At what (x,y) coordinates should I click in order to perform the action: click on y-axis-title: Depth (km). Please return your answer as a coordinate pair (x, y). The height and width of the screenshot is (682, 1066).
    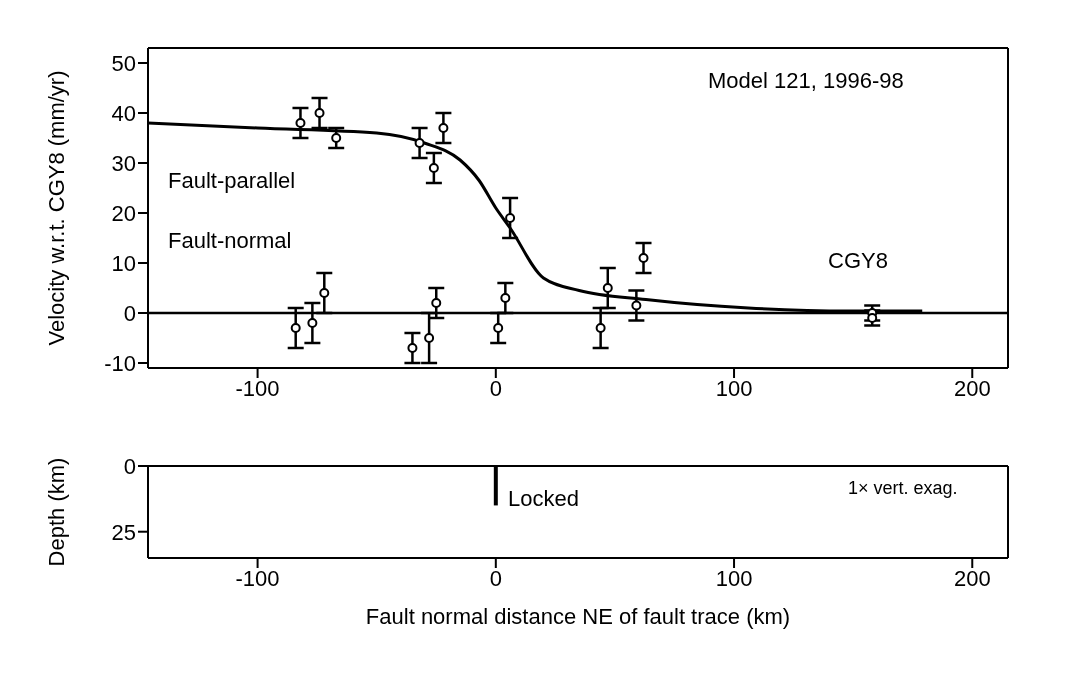
    Looking at the image, I should click on (56, 512).